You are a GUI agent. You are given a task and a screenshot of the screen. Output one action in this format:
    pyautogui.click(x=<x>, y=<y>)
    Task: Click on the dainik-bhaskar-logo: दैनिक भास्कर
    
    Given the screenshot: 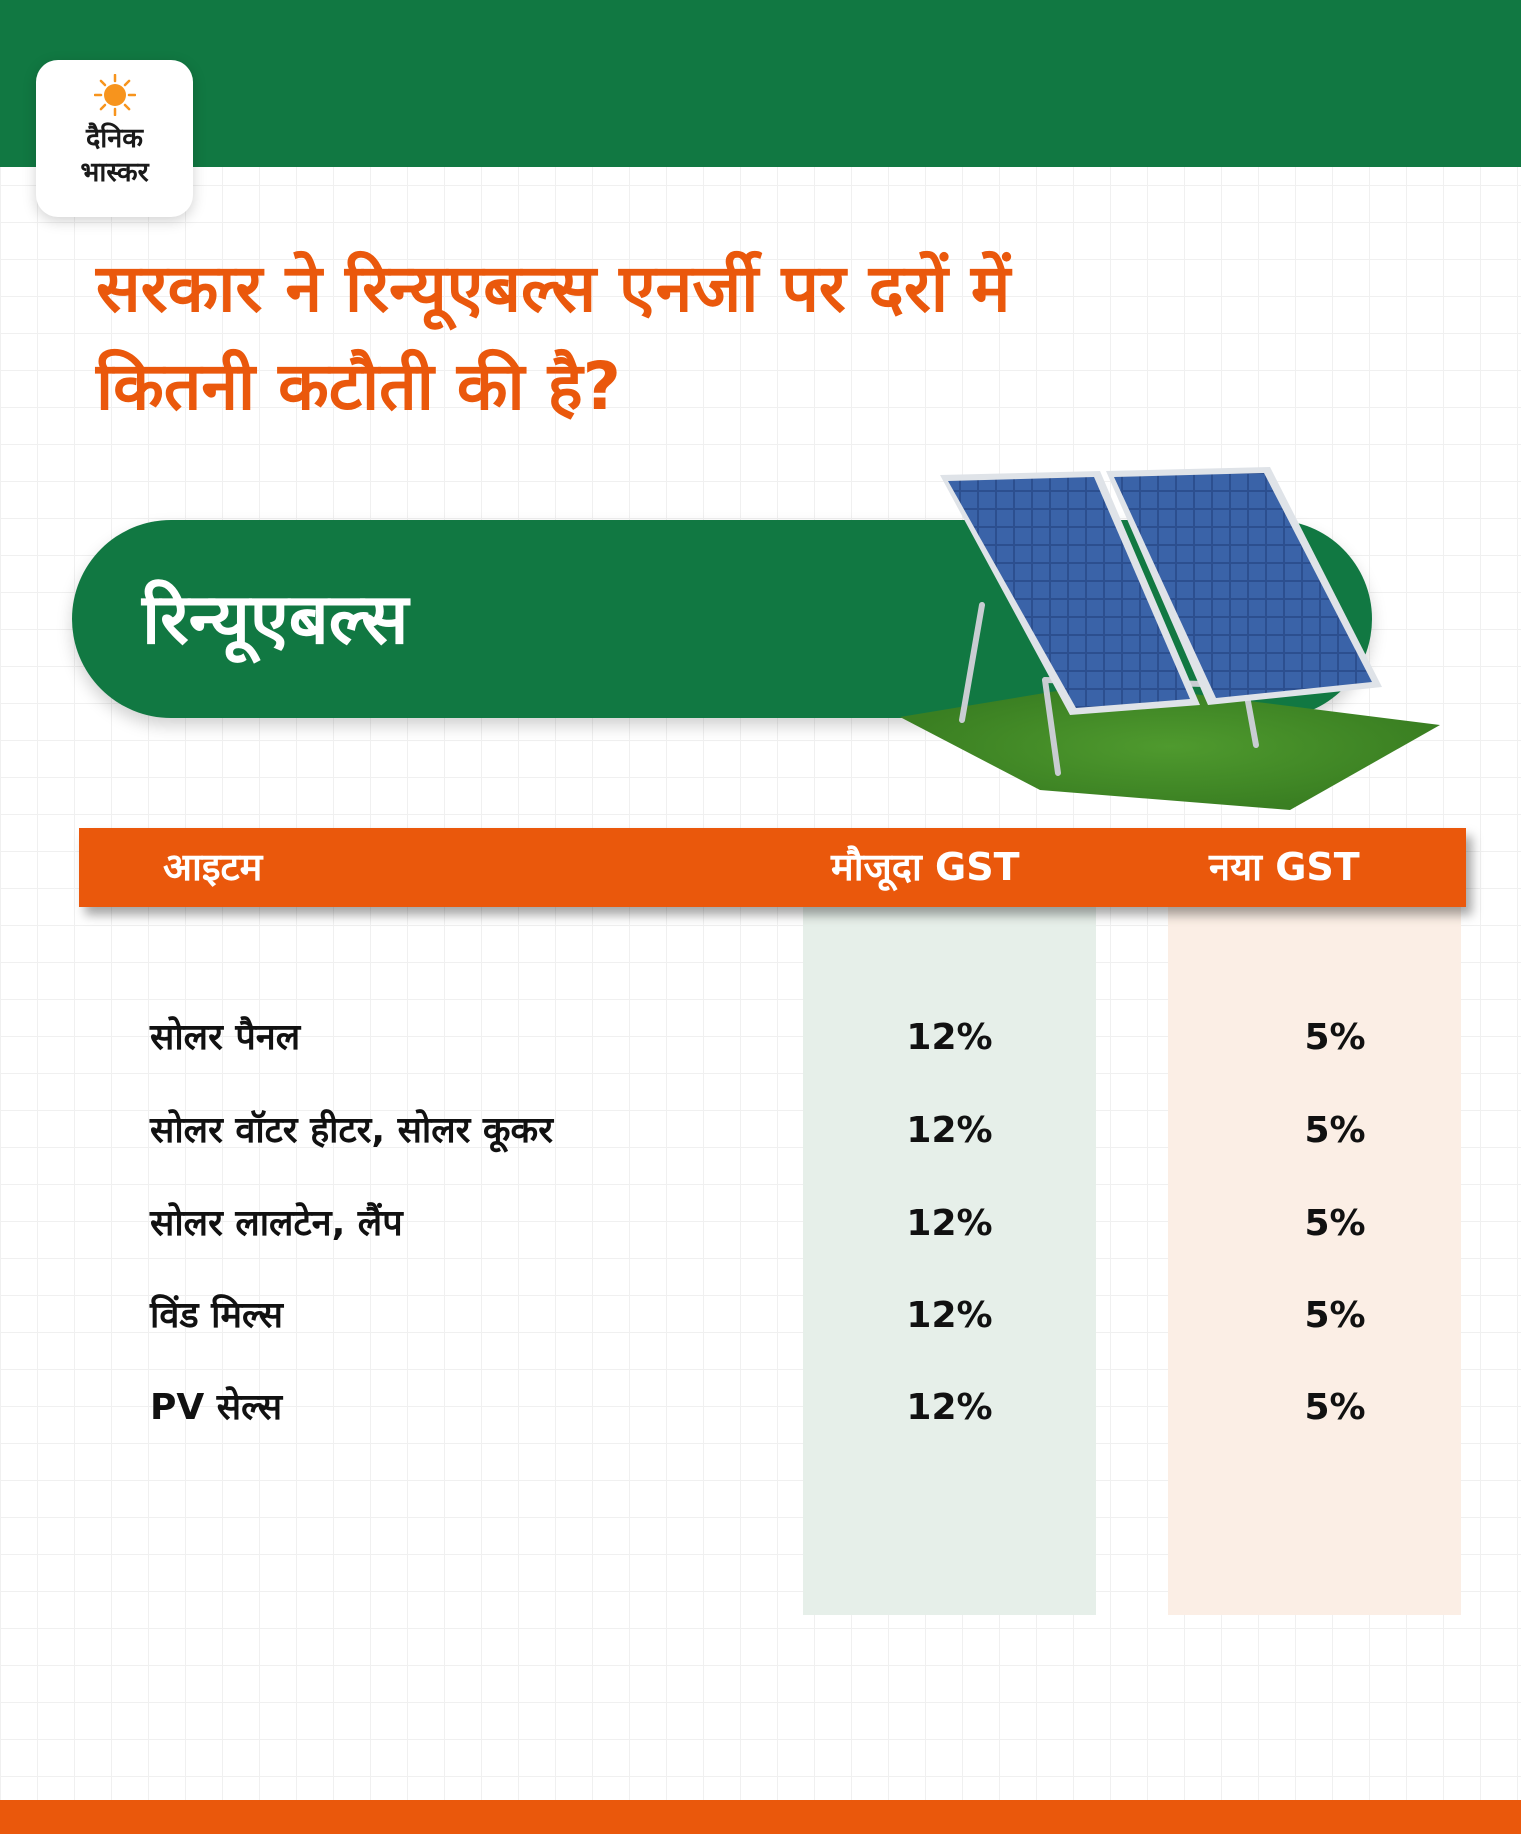 What is the action you would take?
    pyautogui.click(x=114, y=138)
    